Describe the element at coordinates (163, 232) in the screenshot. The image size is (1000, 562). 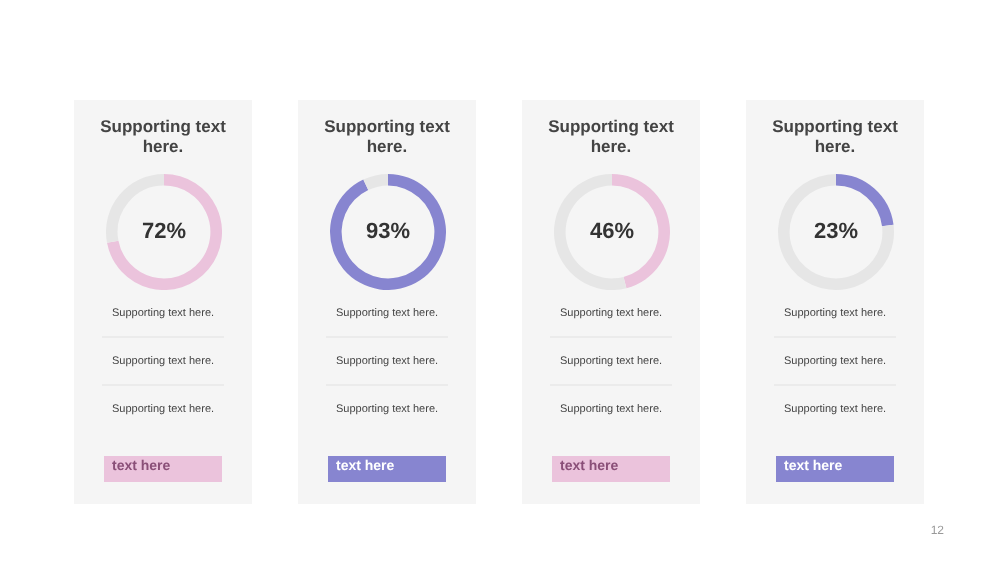
I see `text: 72%` at that location.